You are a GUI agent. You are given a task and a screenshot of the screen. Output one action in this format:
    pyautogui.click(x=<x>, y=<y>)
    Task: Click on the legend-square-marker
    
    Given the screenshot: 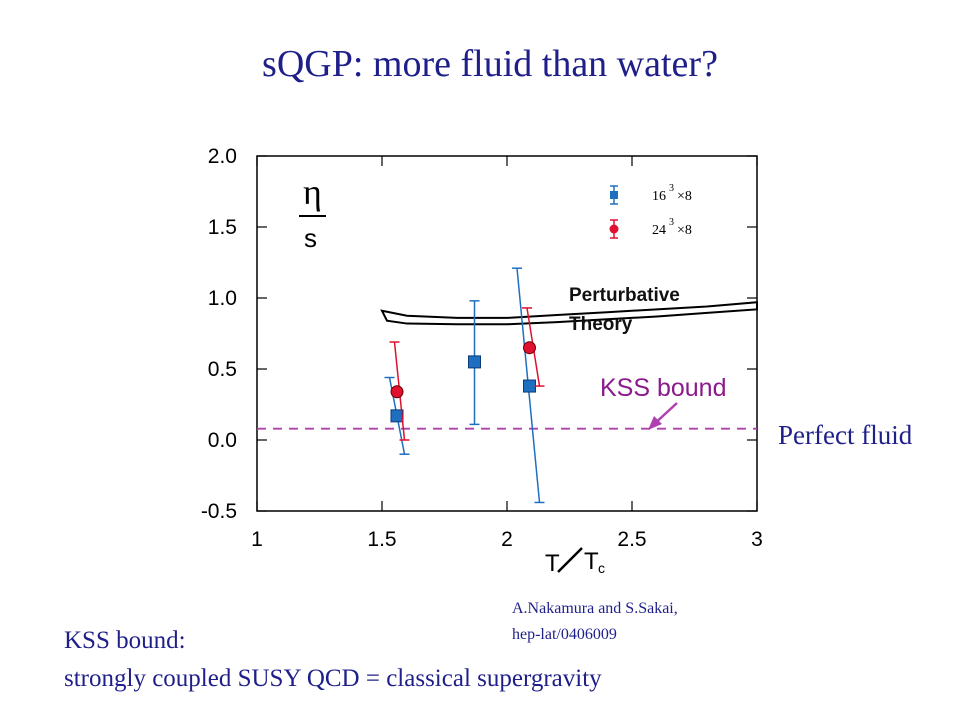 What is the action you would take?
    pyautogui.click(x=614, y=195)
    